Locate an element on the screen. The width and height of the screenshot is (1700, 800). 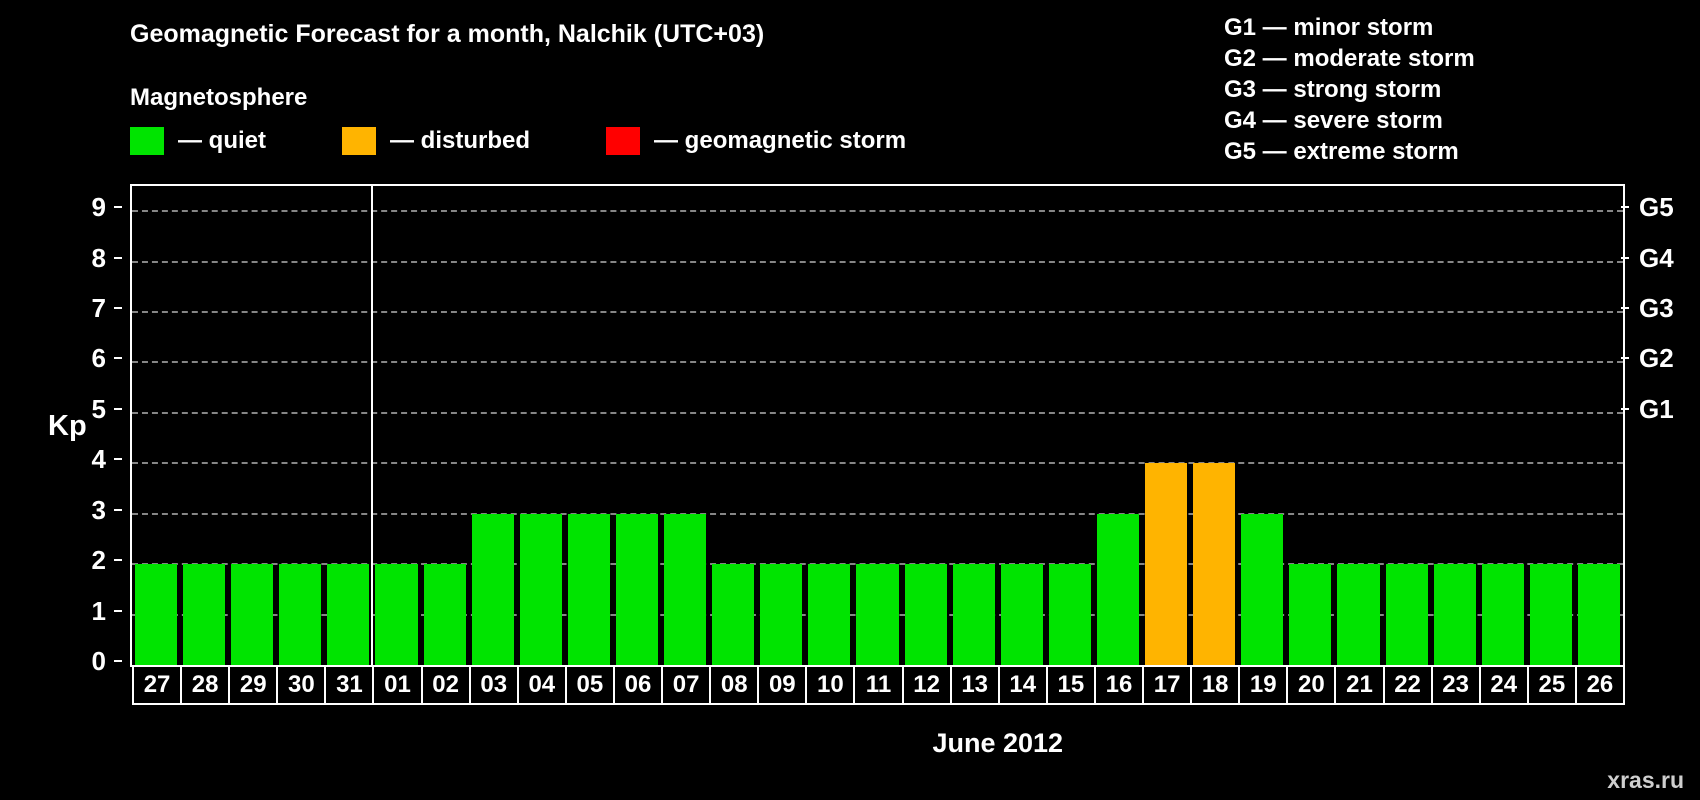
day-label-10: 10 is located at coordinates (830, 685).